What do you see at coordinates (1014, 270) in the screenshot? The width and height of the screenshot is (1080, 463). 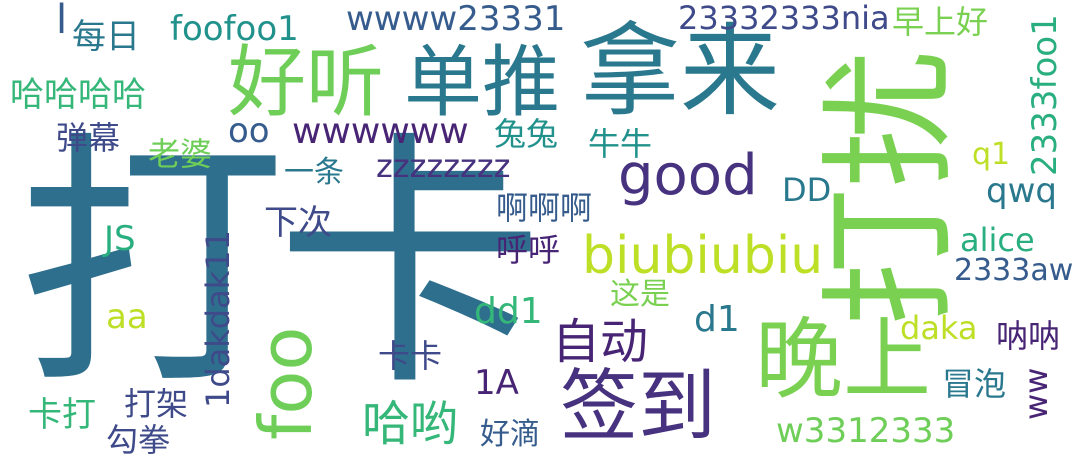 I see `word-2333aw: 2333aw` at bounding box center [1014, 270].